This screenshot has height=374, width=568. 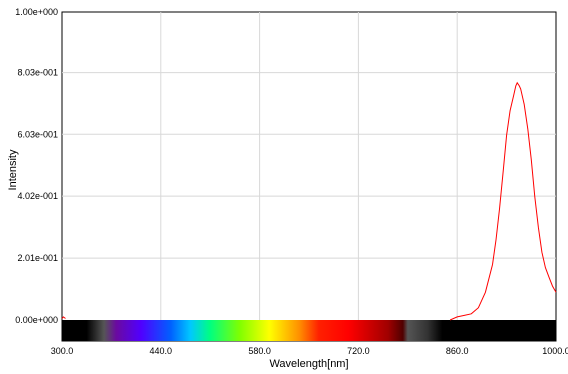 I want to click on y-tick-label: 1.00e+000, so click(x=36, y=12).